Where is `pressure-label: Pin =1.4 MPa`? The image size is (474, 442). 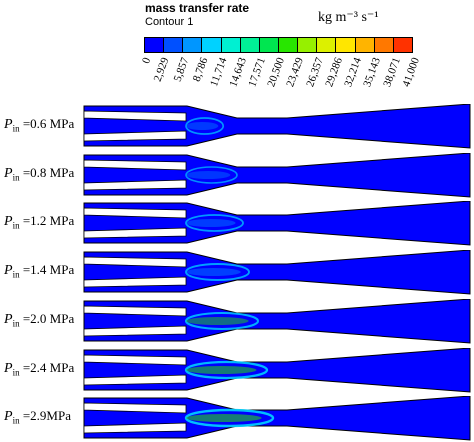
pressure-label: Pin =1.4 MPa is located at coordinates (39, 271).